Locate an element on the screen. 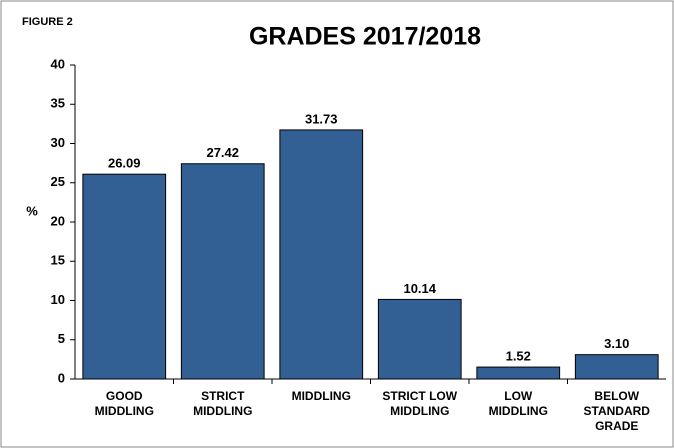 The width and height of the screenshot is (674, 448). value-label: 3.10 is located at coordinates (616, 343).